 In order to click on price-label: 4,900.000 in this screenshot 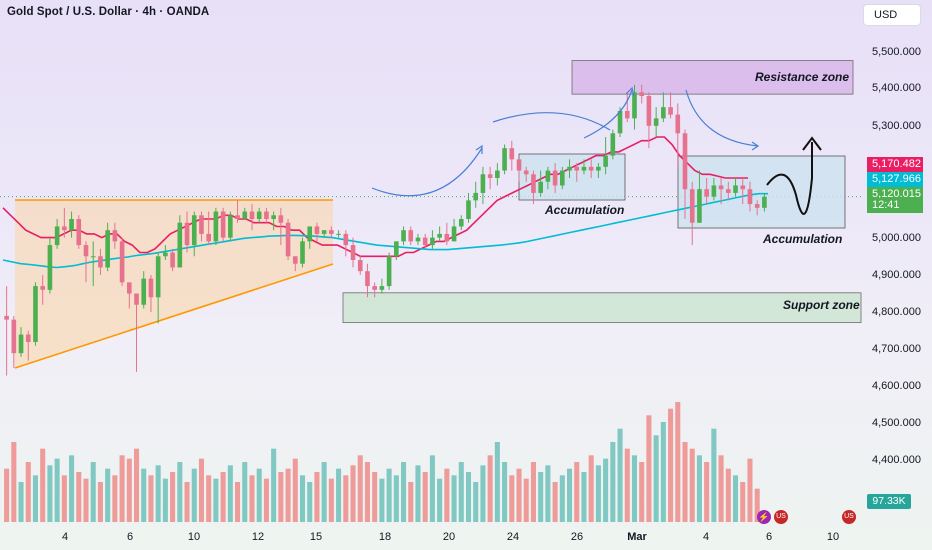, I will do `click(896, 275)`.